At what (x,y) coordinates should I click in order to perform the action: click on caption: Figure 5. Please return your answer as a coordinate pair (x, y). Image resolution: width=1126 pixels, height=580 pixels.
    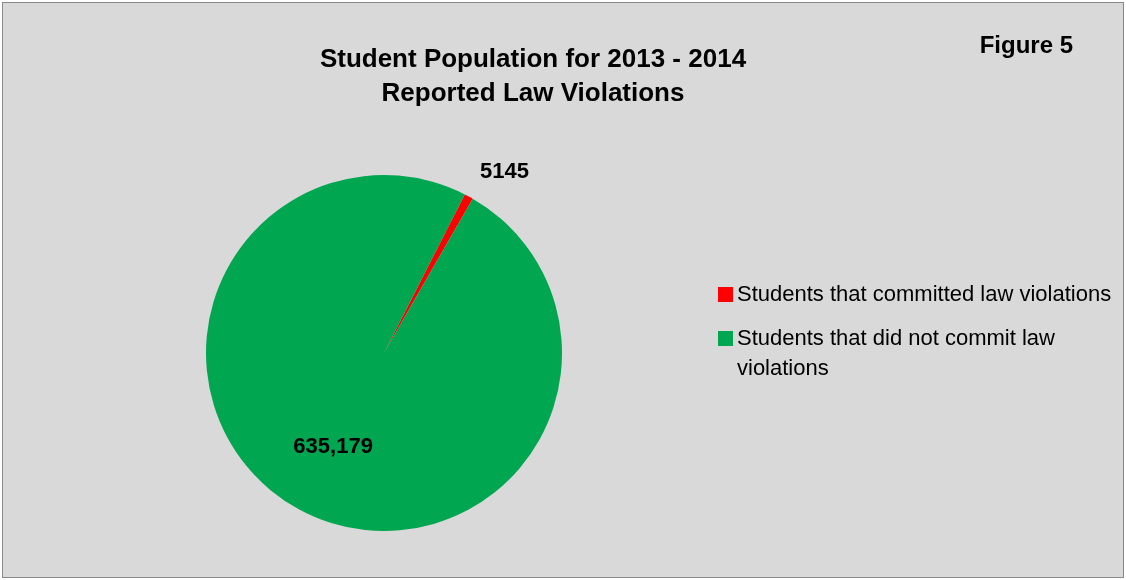
    Looking at the image, I should click on (1026, 45).